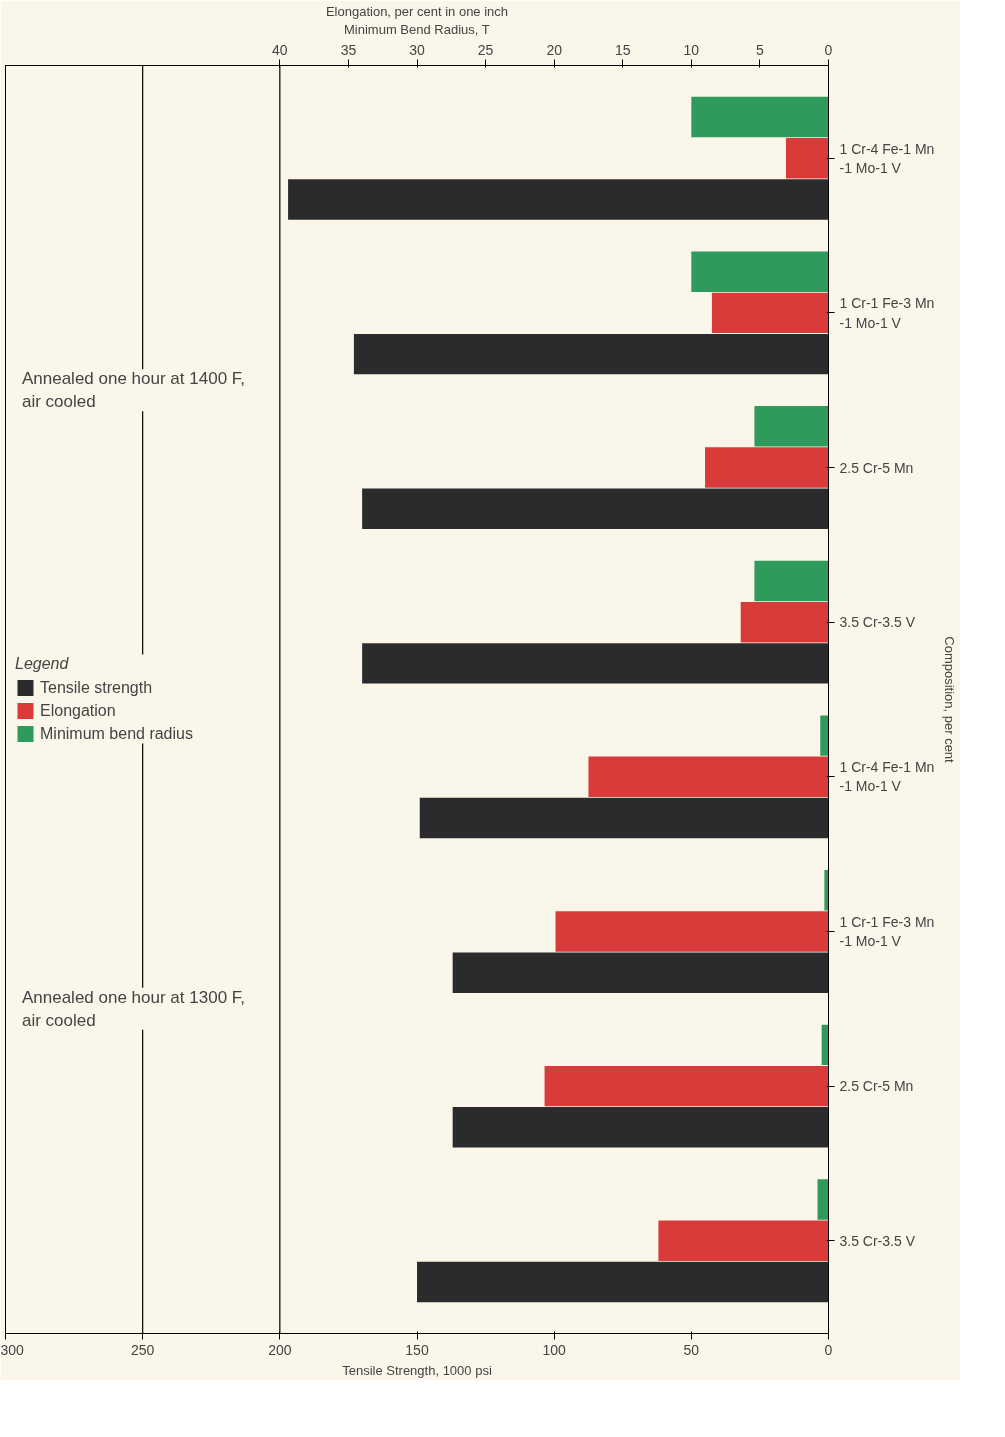 Image resolution: width=1005 pixels, height=1437 pixels. Describe the element at coordinates (417, 20) in the screenshot. I see `x2-axis-title: Elongation, per cent in one inch Minimum Bend Radius, T` at that location.